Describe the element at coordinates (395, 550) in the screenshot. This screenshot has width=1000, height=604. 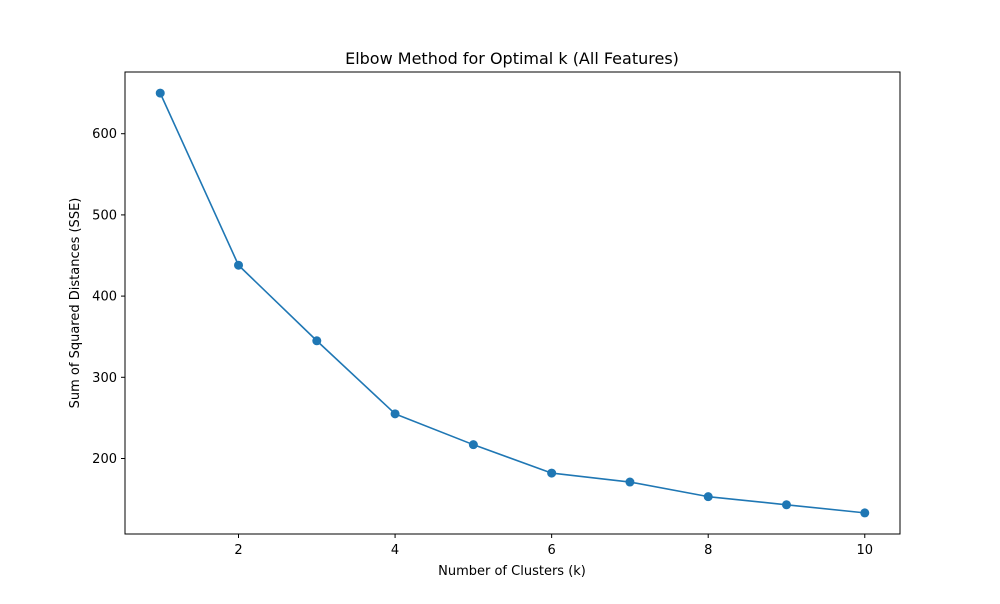
I see `x-tick-label: 4` at that location.